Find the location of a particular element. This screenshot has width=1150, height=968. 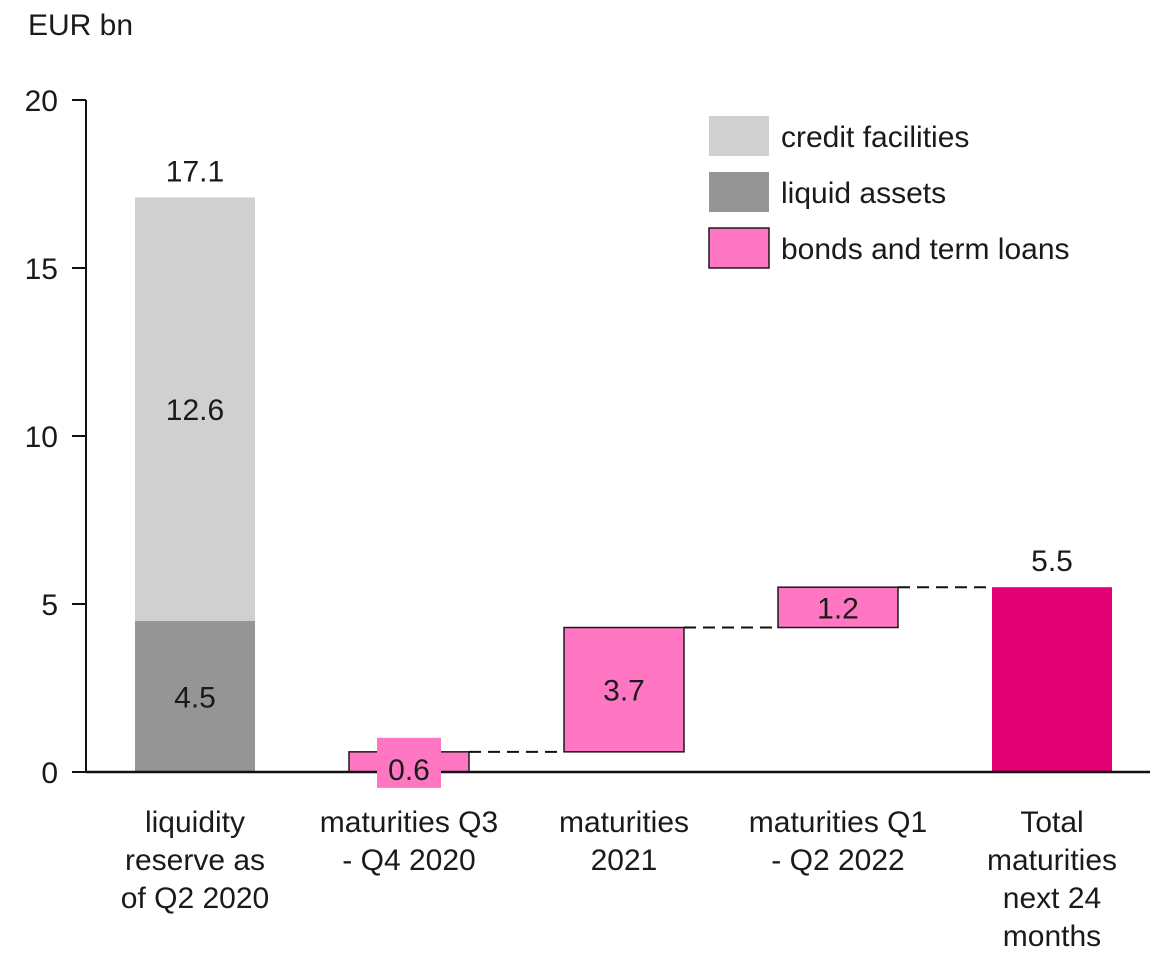

y-tick-label: 20 is located at coordinates (41, 101).